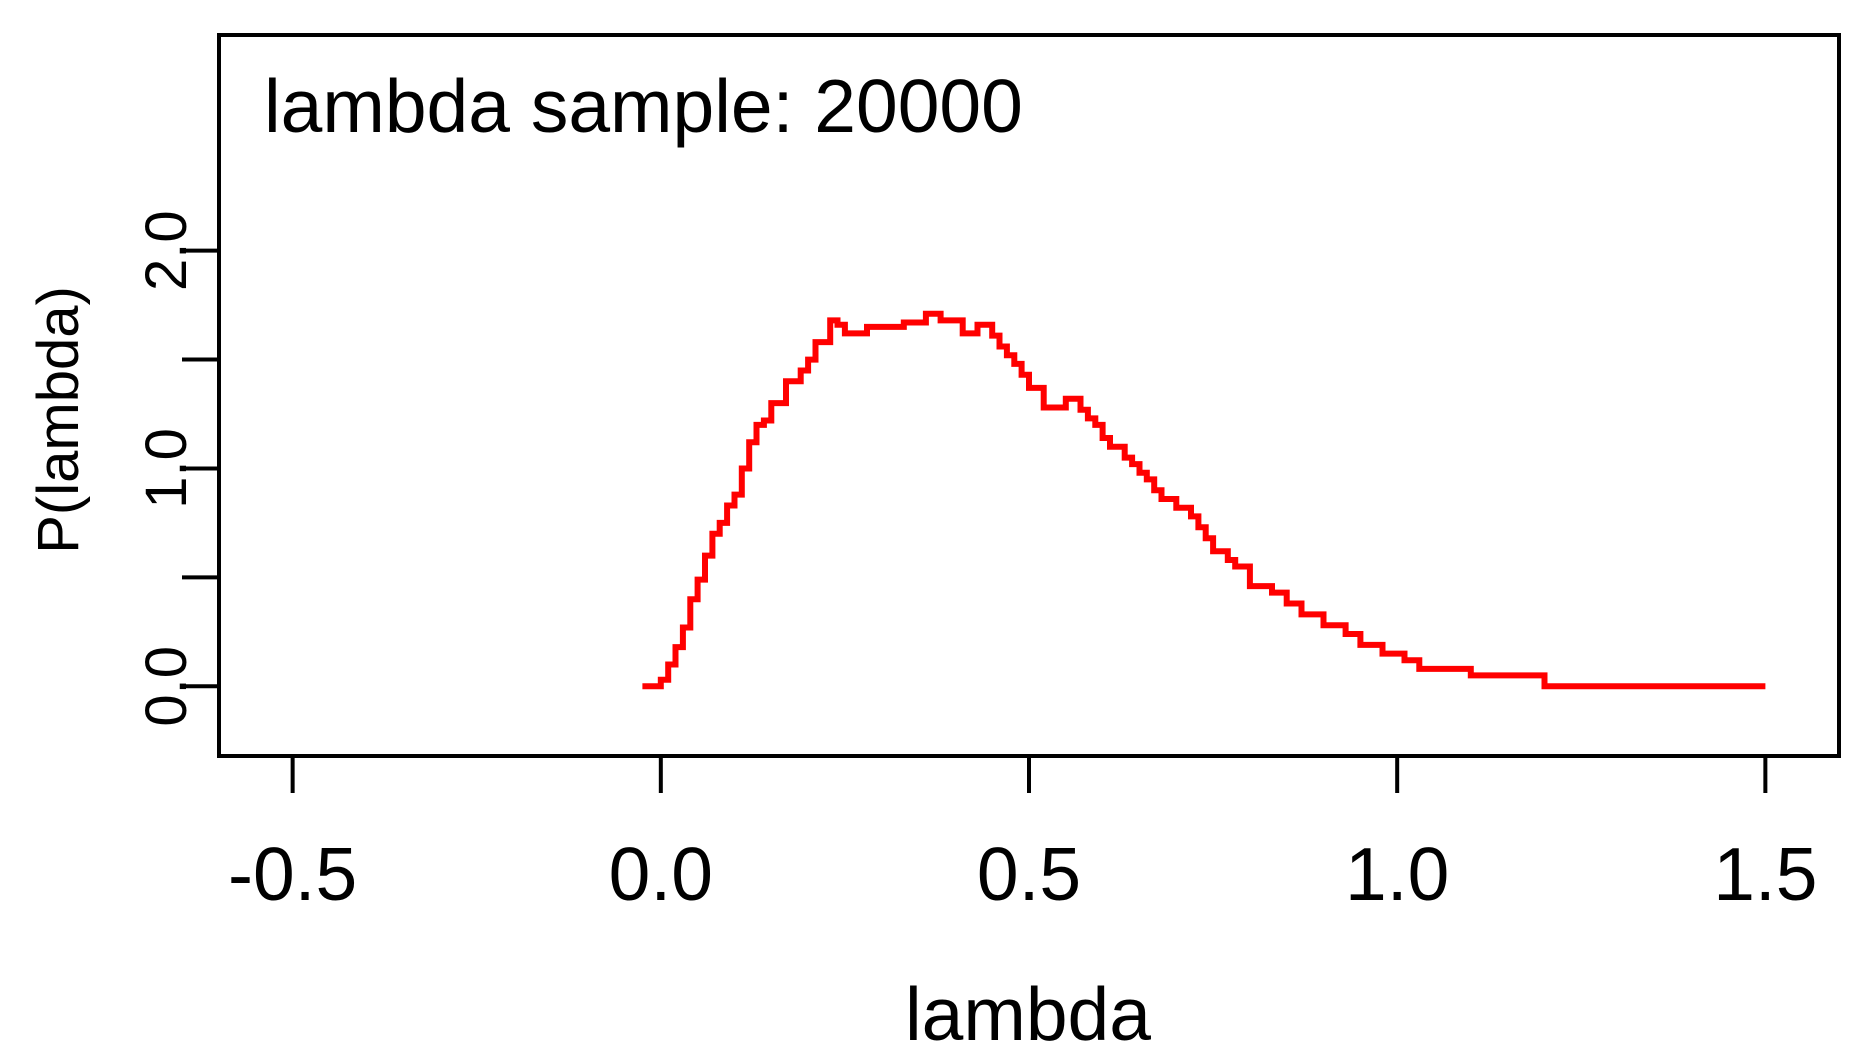 The image size is (1859, 1062). I want to click on y-tick-label: 1.0, so click(166, 468).